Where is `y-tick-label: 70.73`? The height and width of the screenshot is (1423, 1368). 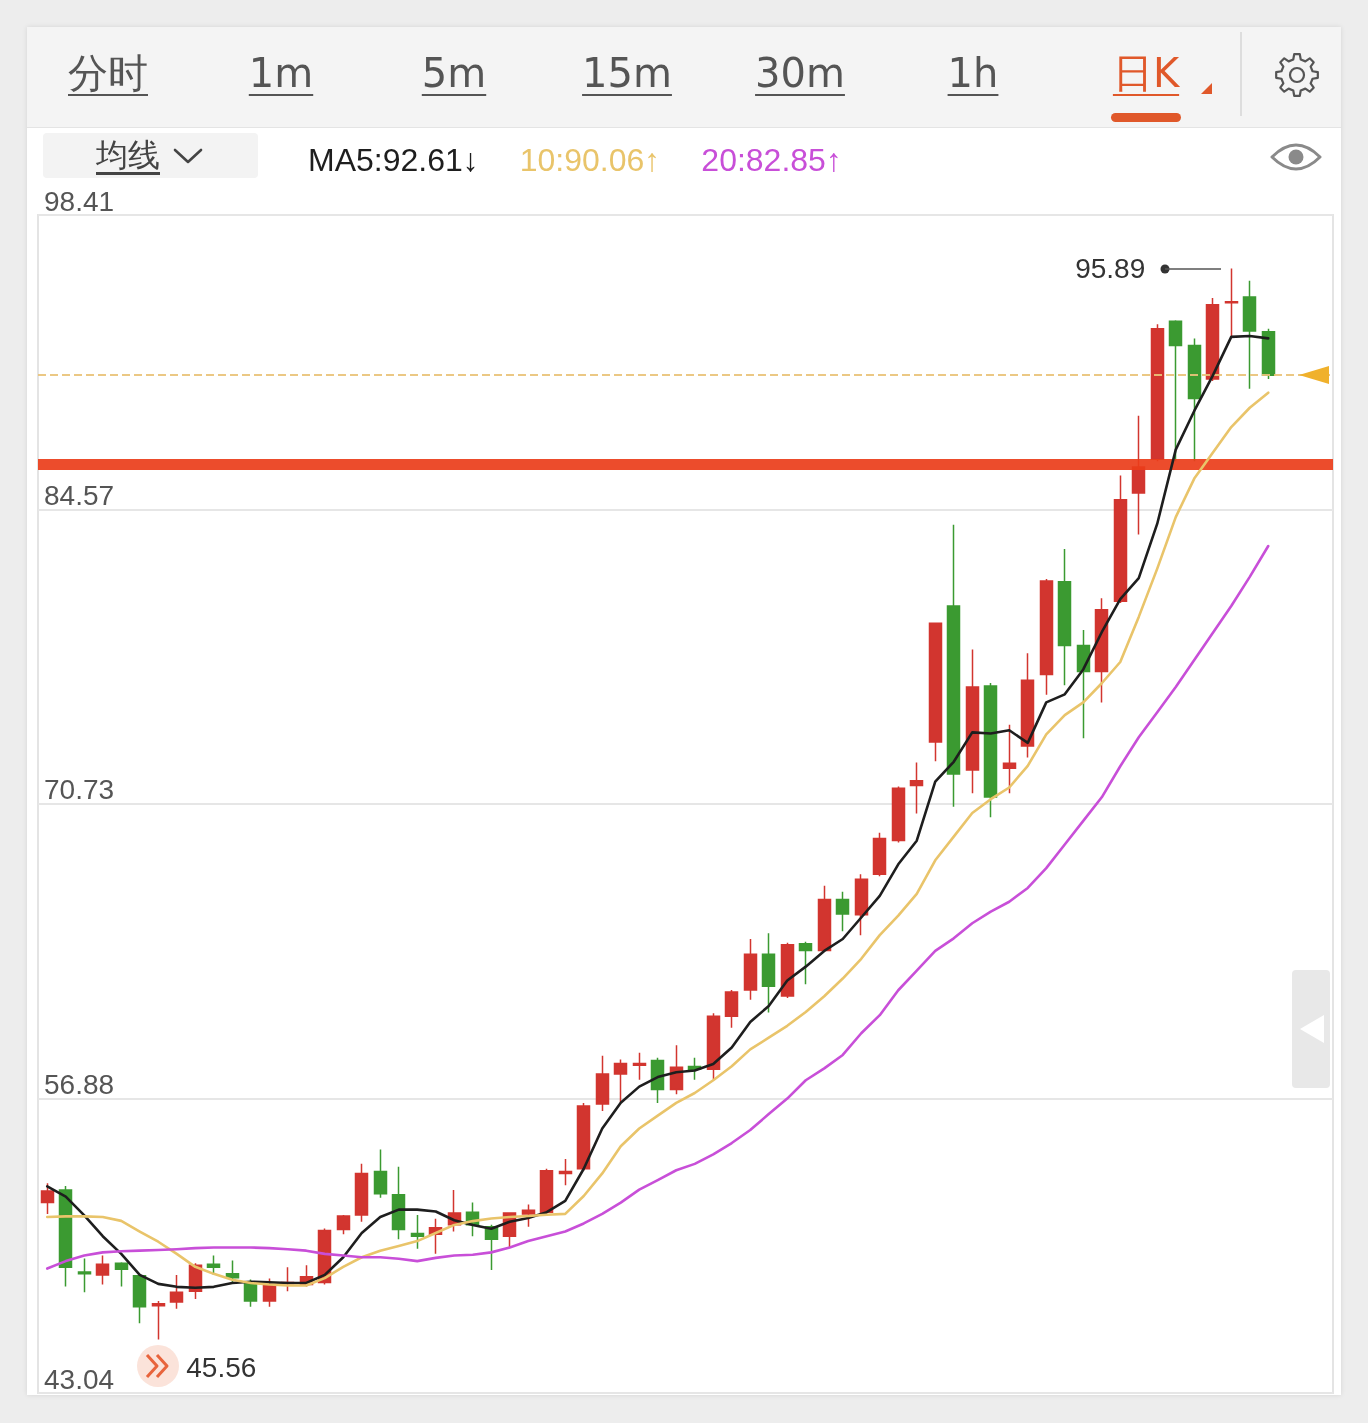 y-tick-label: 70.73 is located at coordinates (79, 790).